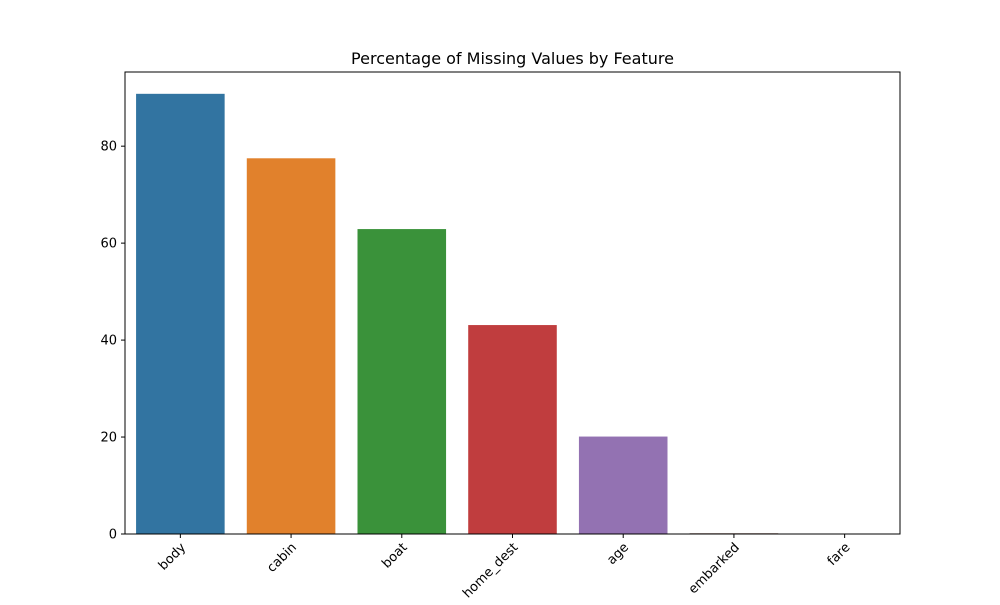 The width and height of the screenshot is (1000, 605). What do you see at coordinates (173, 557) in the screenshot?
I see `x-tick-label: body` at bounding box center [173, 557].